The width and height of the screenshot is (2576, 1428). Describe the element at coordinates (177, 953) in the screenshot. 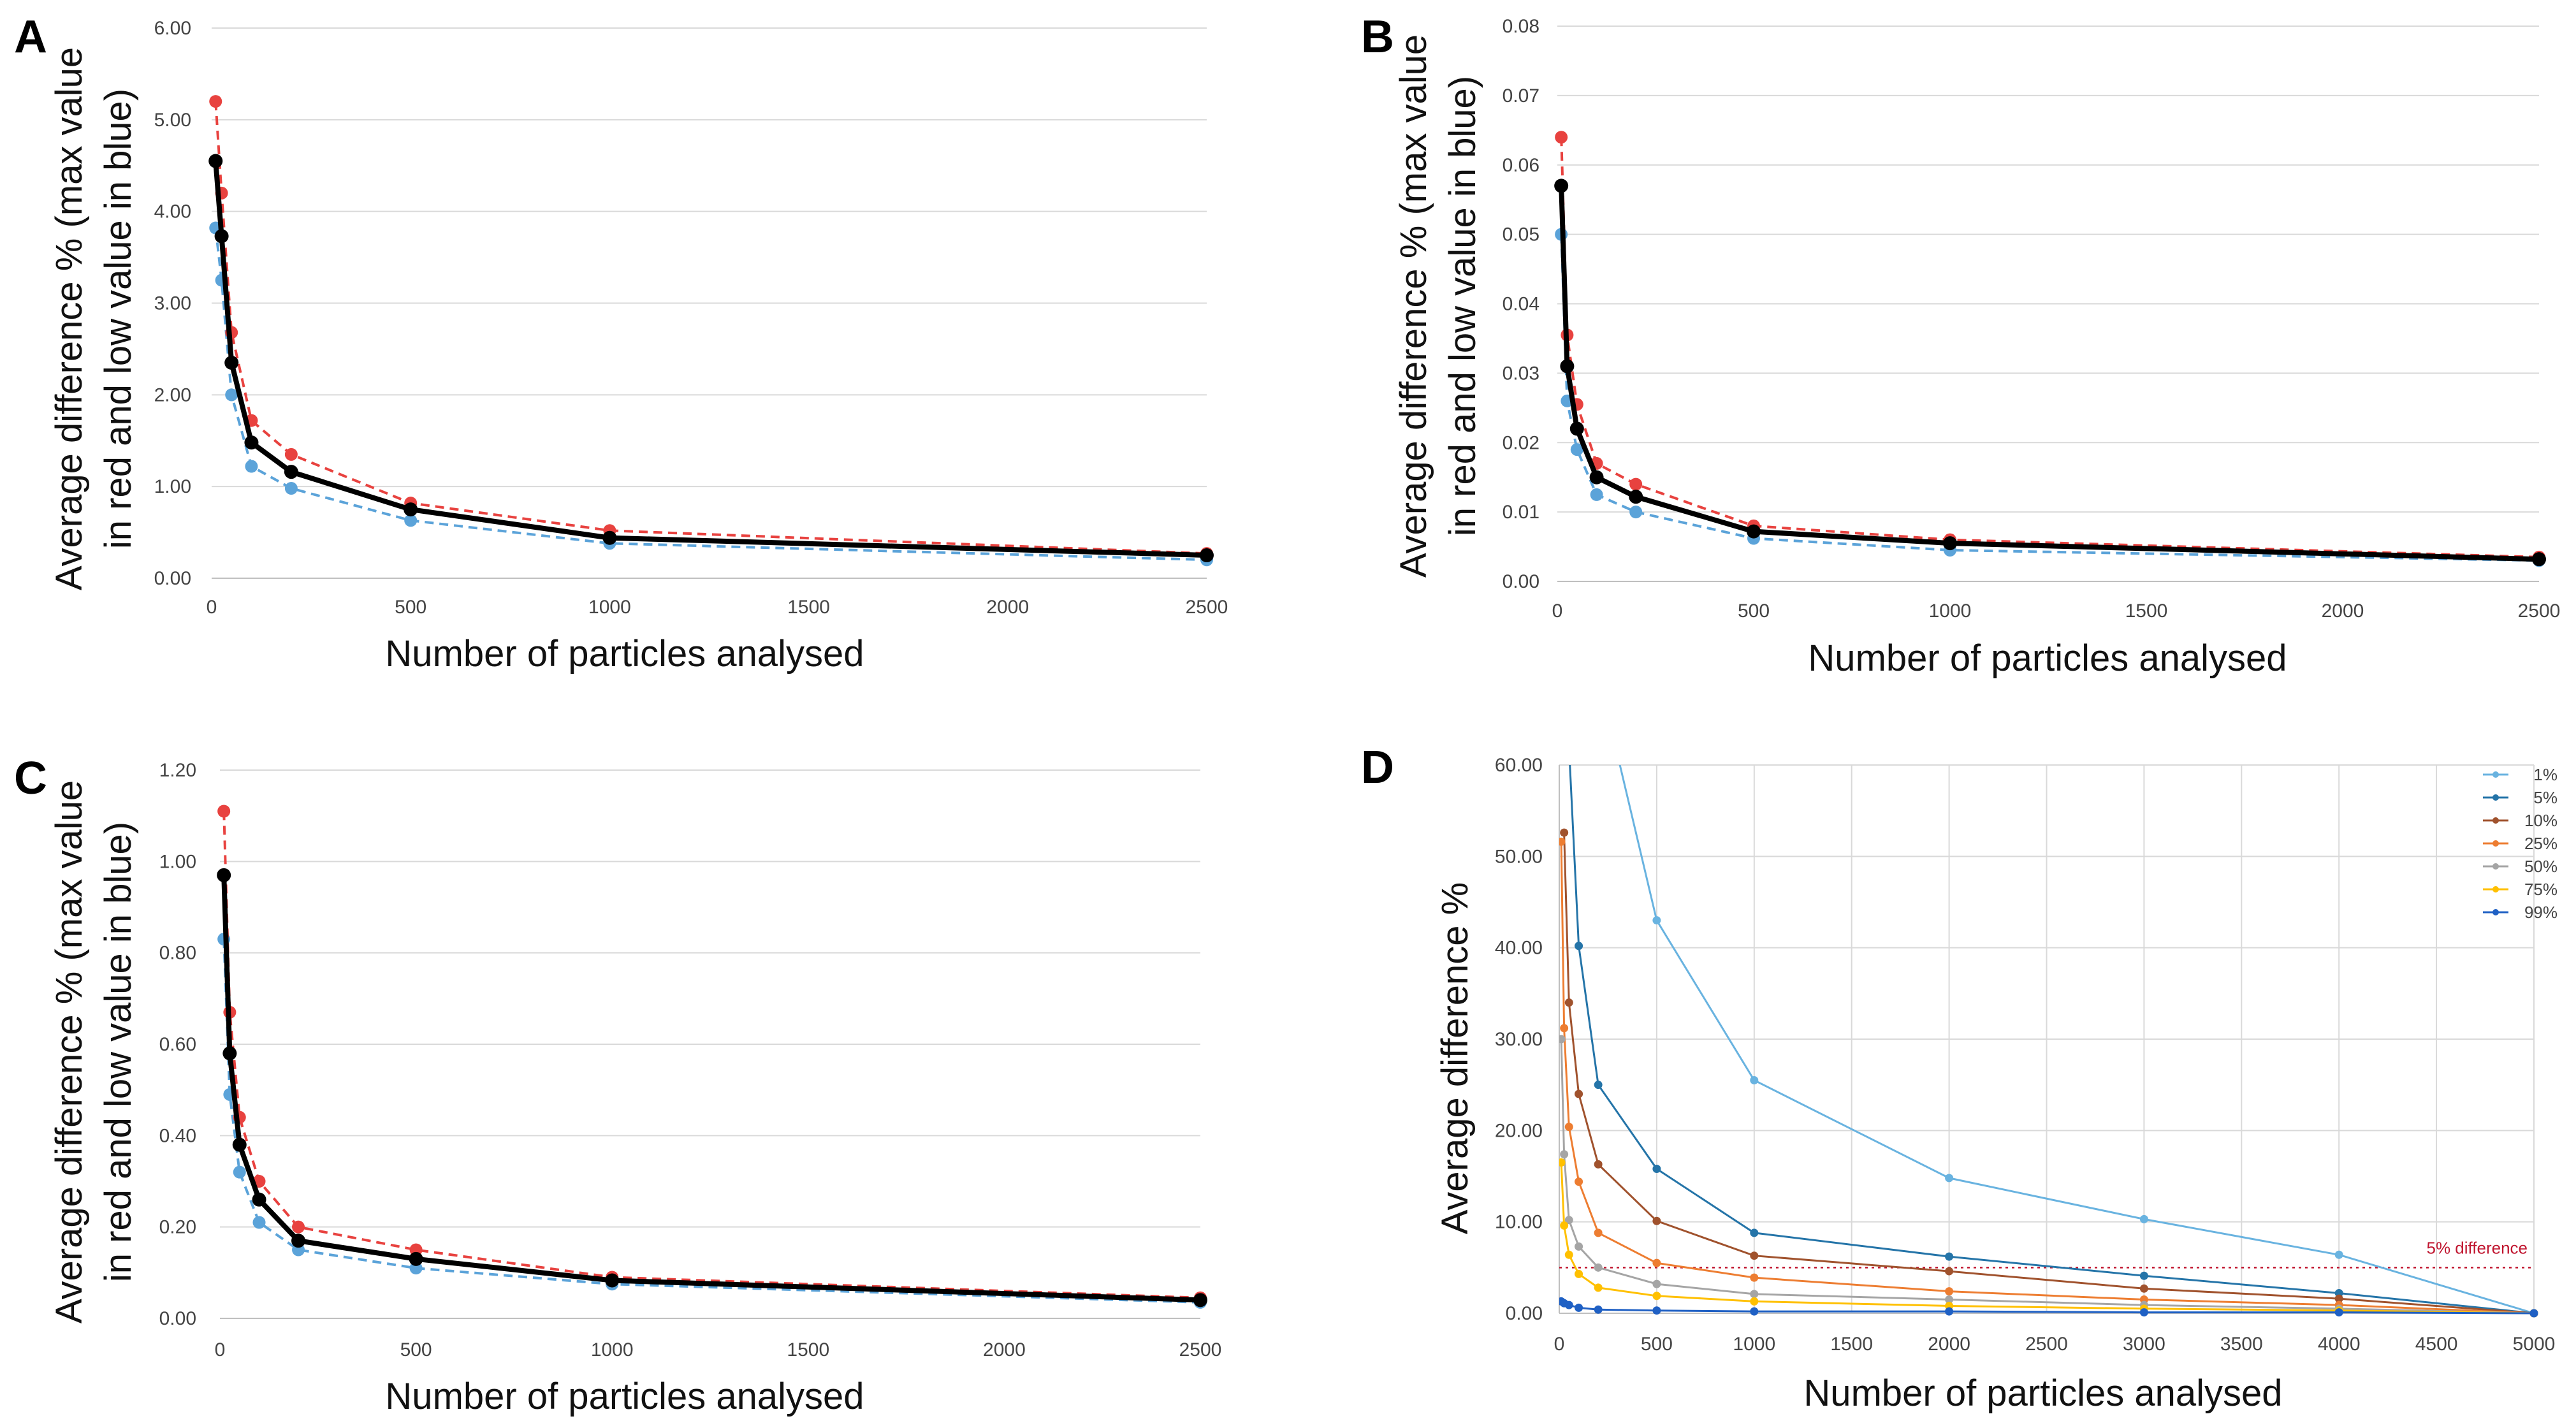

I see `panel-c-y-tick-label: 0.80` at that location.